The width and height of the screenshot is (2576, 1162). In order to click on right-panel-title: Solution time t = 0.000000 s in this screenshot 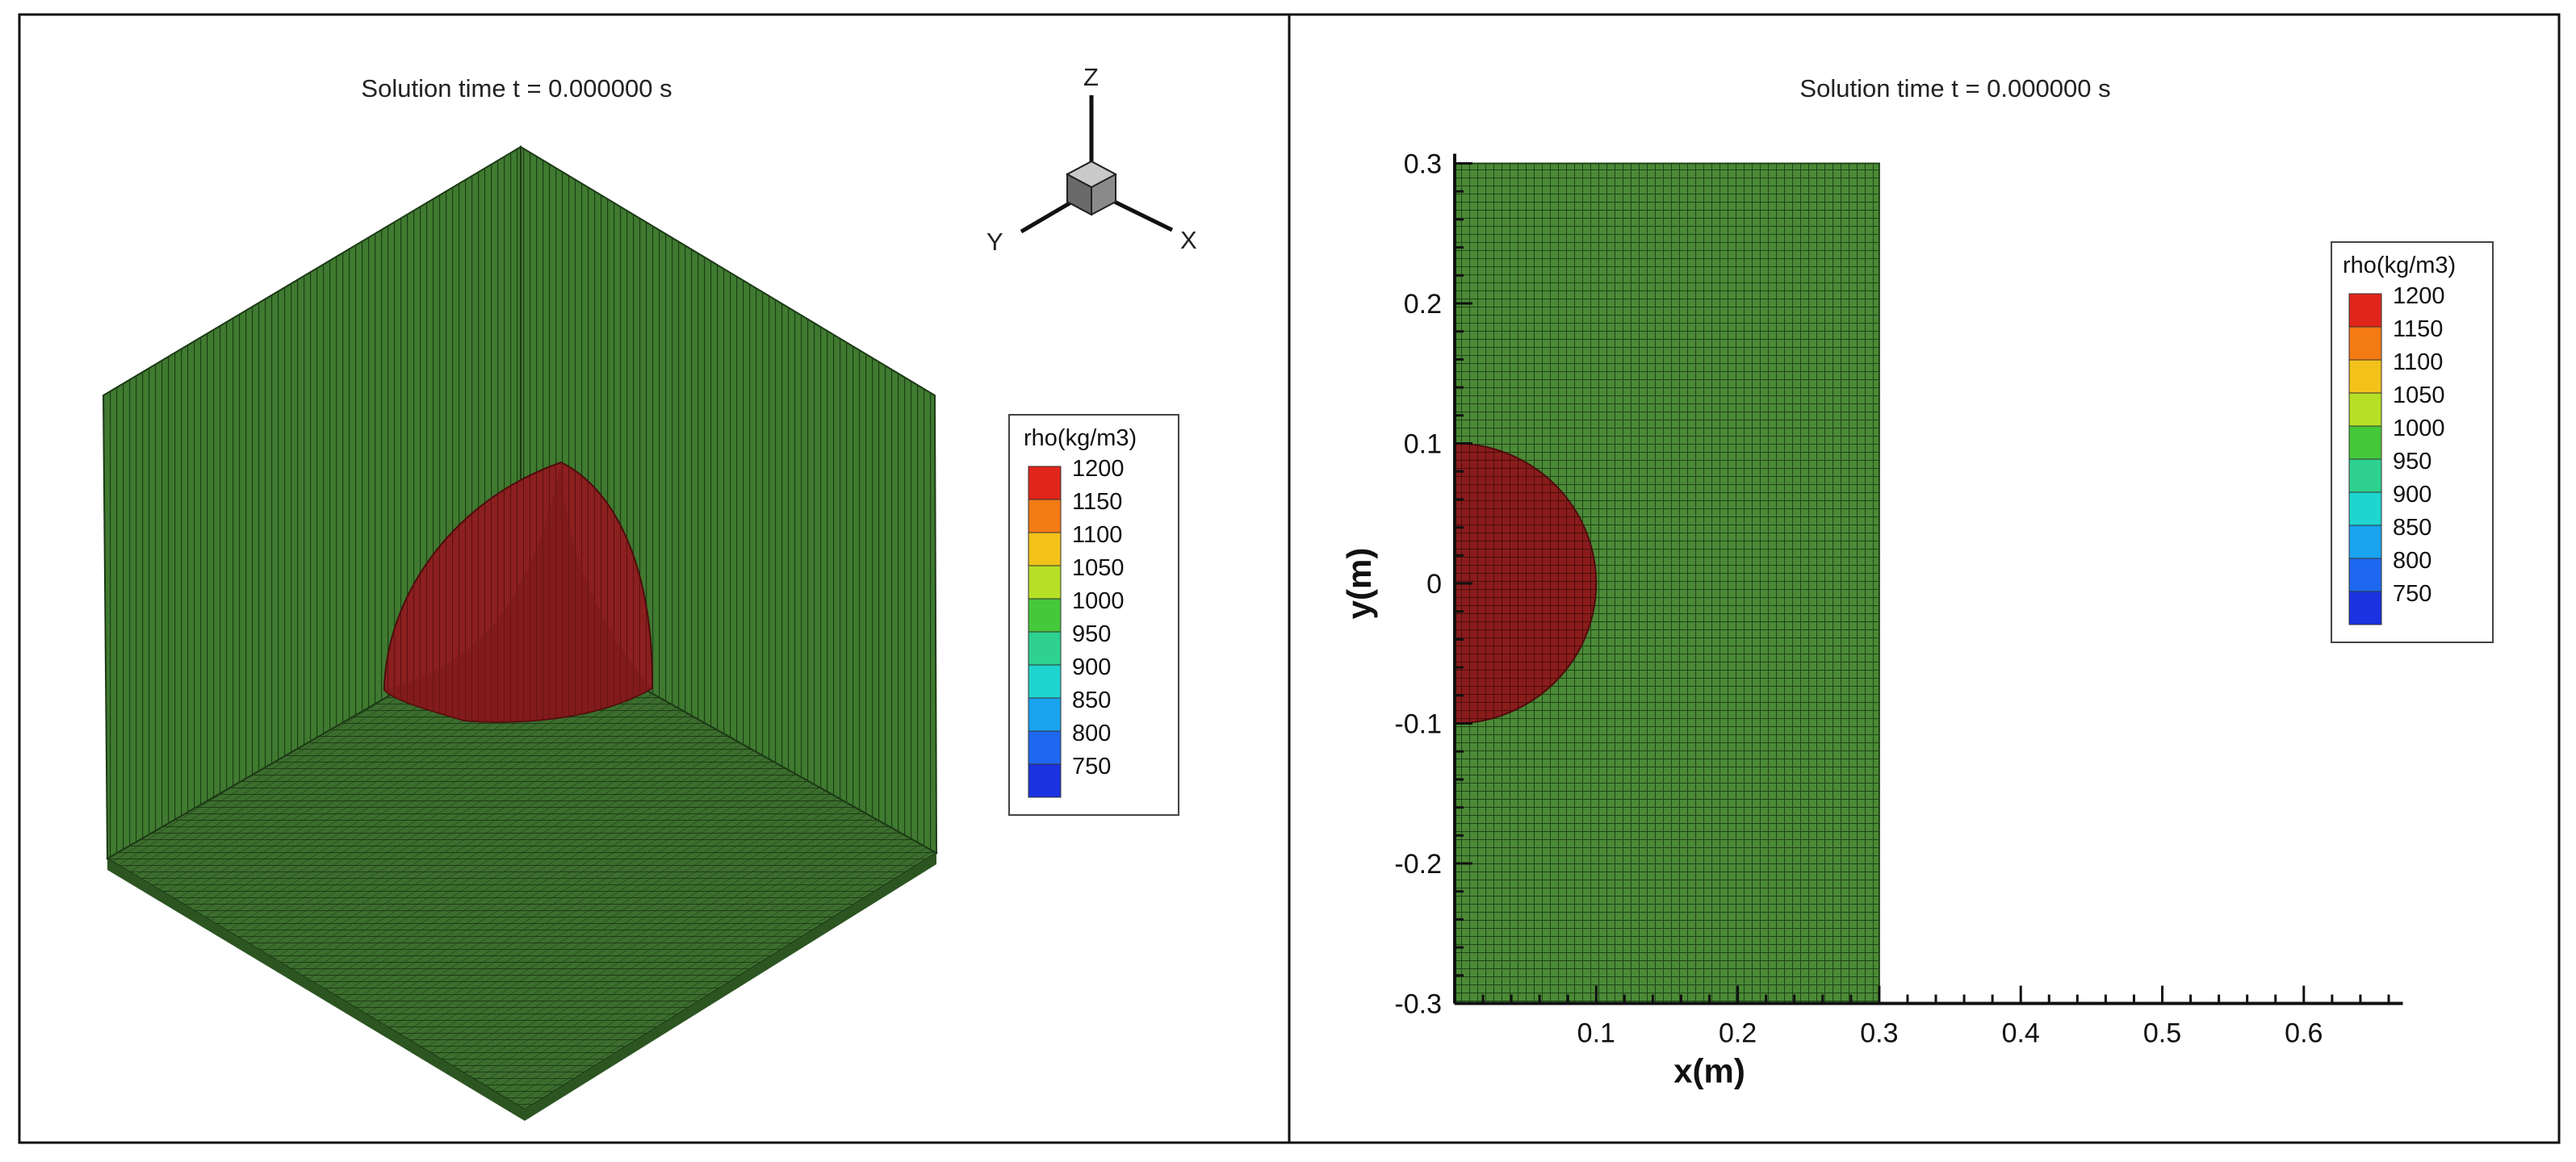, I will do `click(1954, 88)`.